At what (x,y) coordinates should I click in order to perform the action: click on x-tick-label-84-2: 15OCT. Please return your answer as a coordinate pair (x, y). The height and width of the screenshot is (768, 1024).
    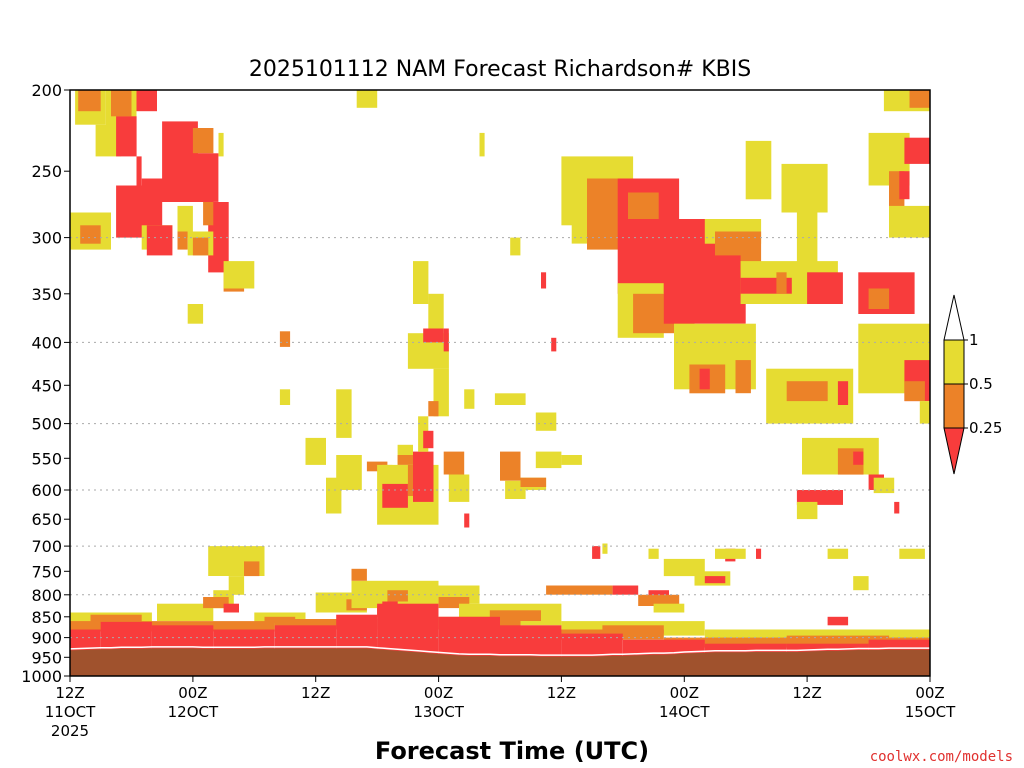
    Looking at the image, I should click on (930, 712).